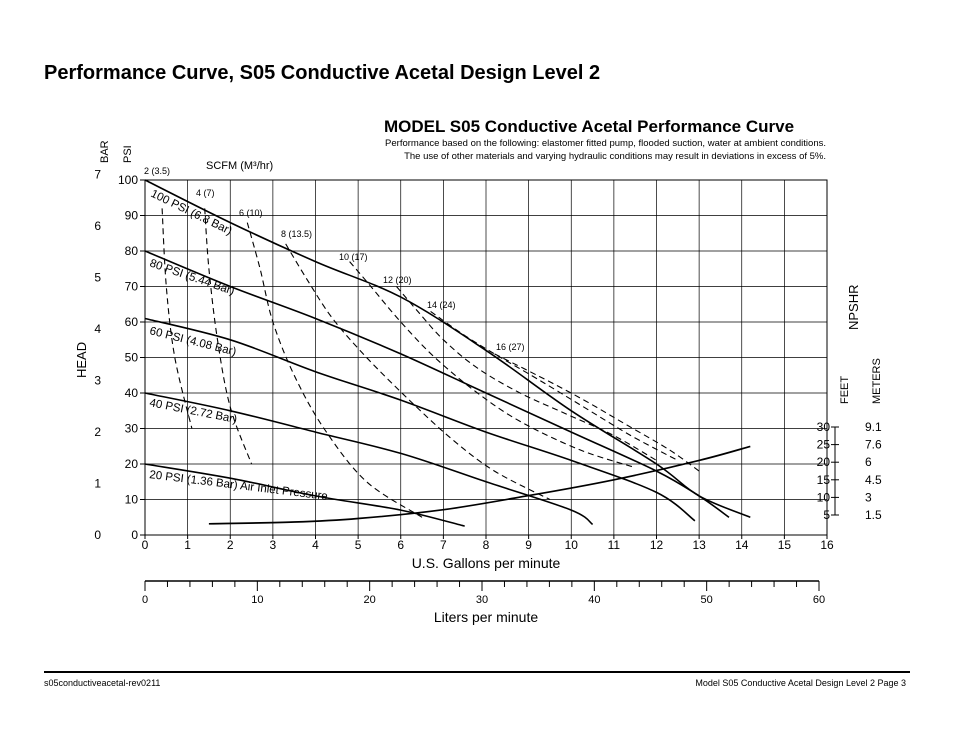 This screenshot has height=738, width=954. I want to click on pressure-curve-label: 100 PSI (6.8 Bar), so click(191, 213).